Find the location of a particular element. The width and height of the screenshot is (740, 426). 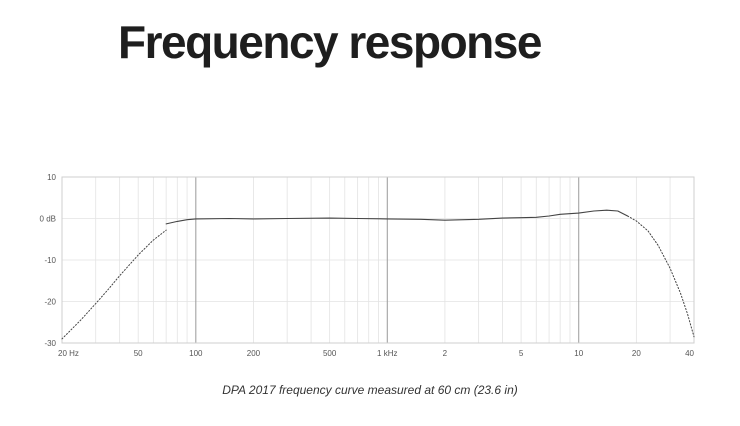

y-tick-label: 0 dB is located at coordinates (48, 219).